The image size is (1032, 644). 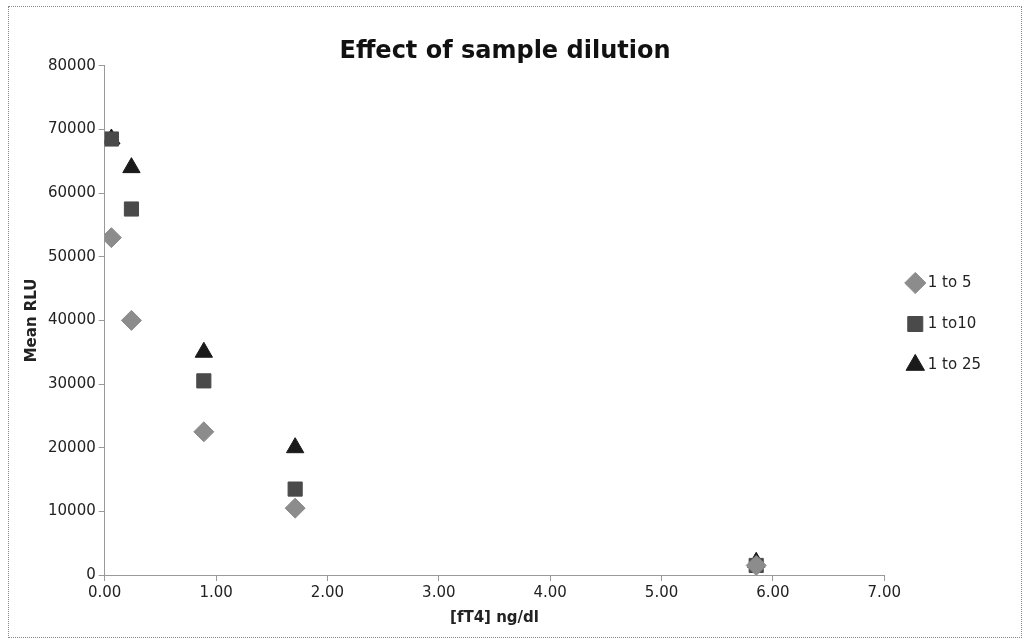 I want to click on x-tick-label: 0.00, so click(x=105, y=591).